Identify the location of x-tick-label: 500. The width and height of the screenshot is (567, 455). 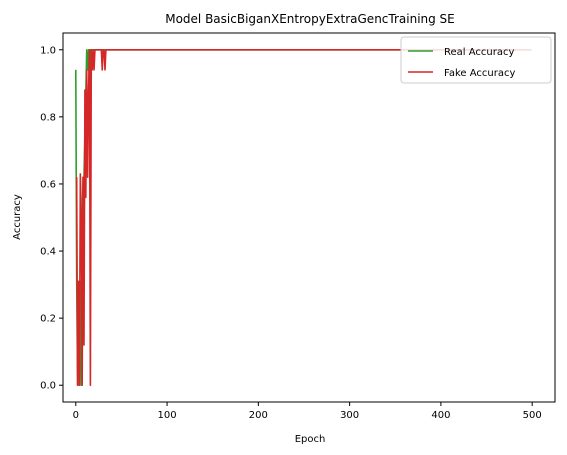
(532, 415).